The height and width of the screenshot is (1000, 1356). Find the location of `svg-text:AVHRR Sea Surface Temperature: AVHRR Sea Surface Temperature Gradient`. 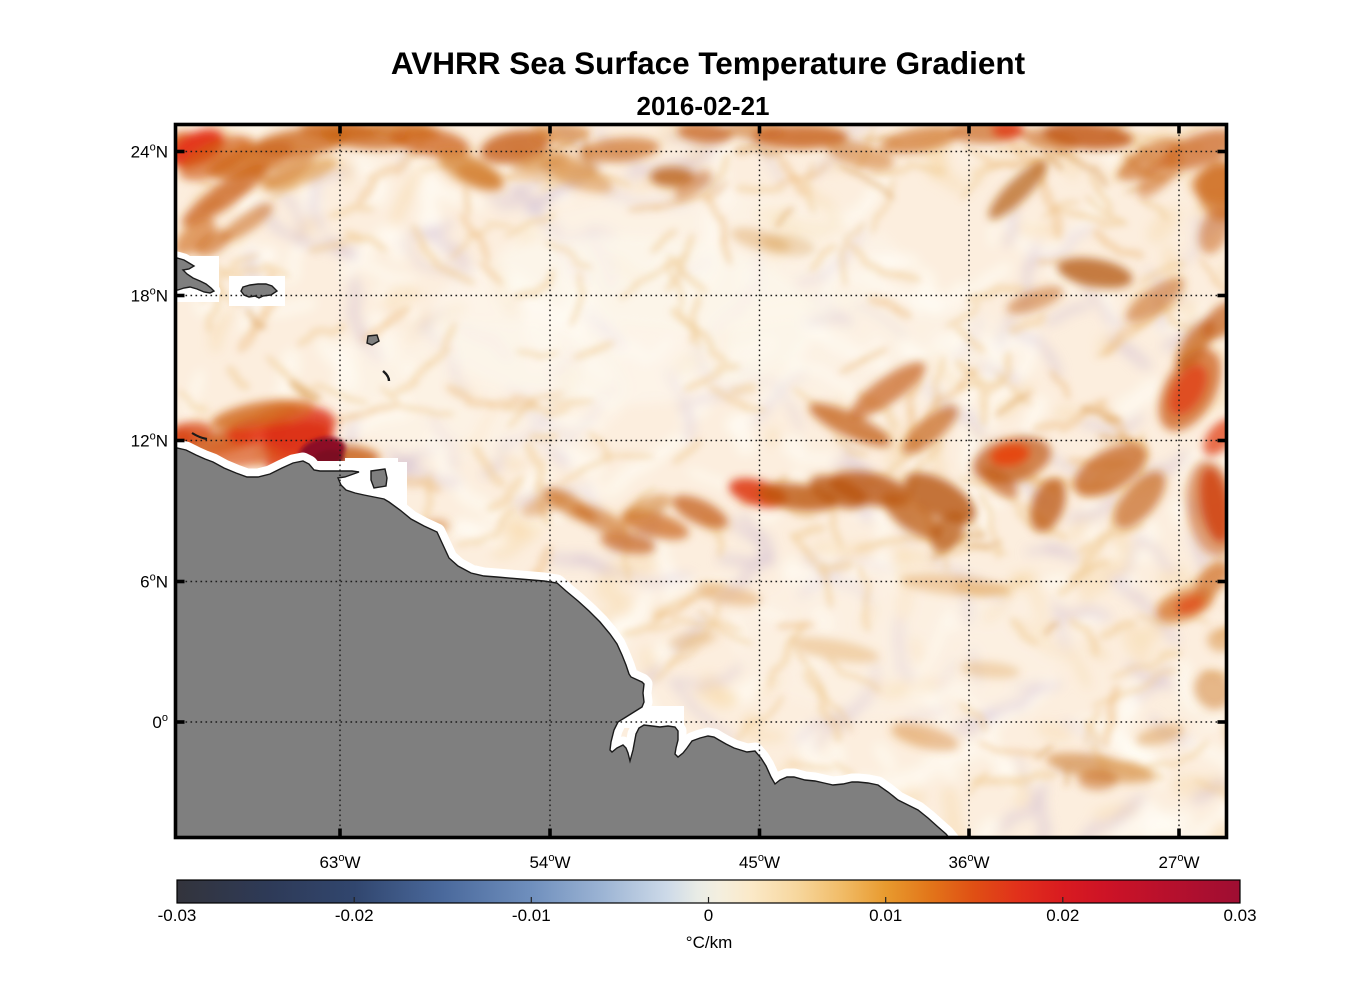

svg-text:AVHRR Sea Surface Temperature: AVHRR Sea Surface Temperature Gradient is located at coordinates (708, 63).